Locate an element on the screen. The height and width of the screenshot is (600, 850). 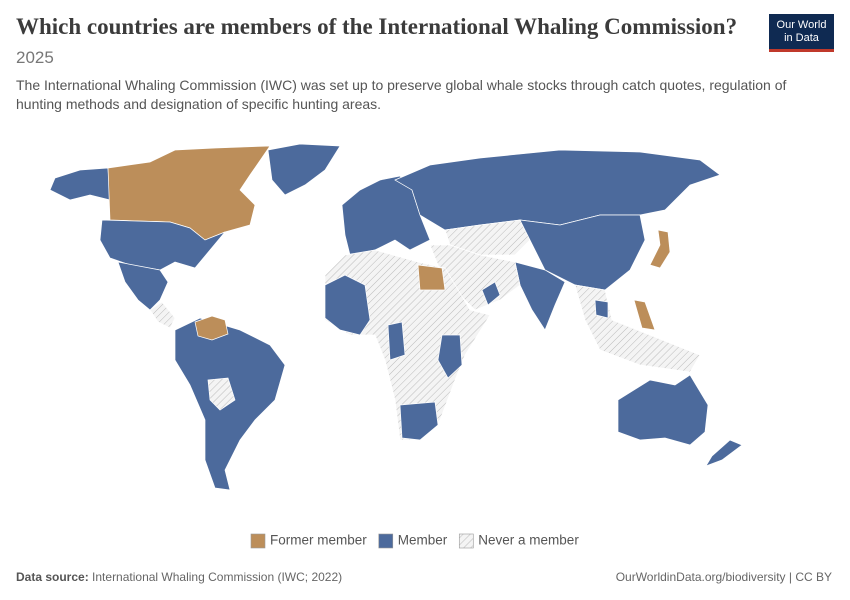
southeast-asia is located at coordinates (637, 328).